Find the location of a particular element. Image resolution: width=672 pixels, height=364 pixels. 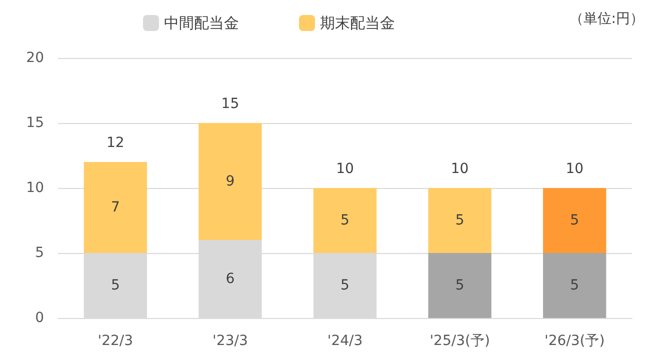

legend-label: 期末配当金 is located at coordinates (357, 23).